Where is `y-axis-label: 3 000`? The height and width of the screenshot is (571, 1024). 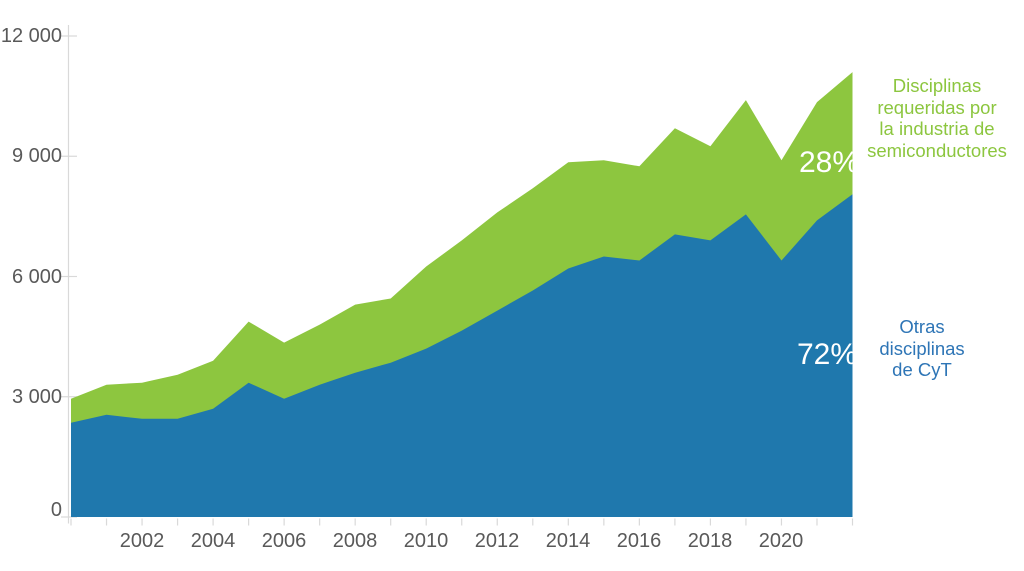
y-axis-label: 3 000 is located at coordinates (36, 397).